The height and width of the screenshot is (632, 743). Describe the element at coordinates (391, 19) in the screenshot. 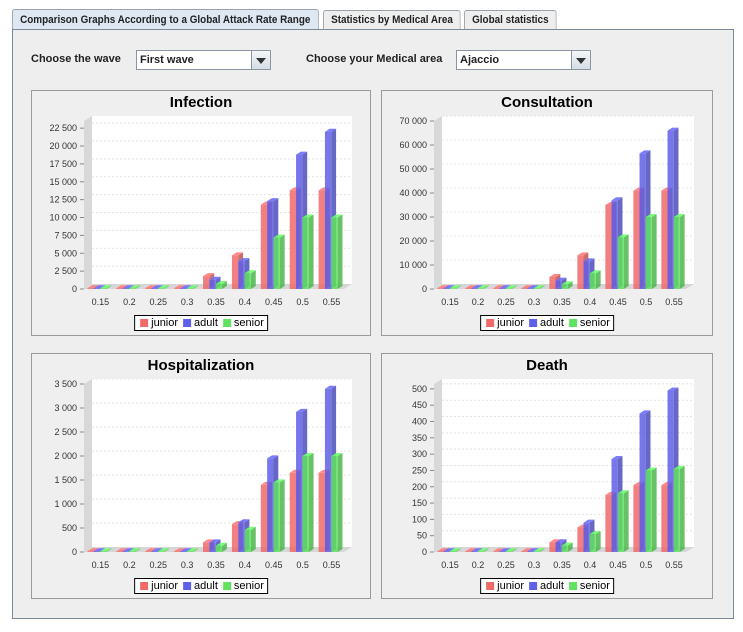

I see `tab-statistics-by-medical-area: Statistics by Medical Area` at that location.